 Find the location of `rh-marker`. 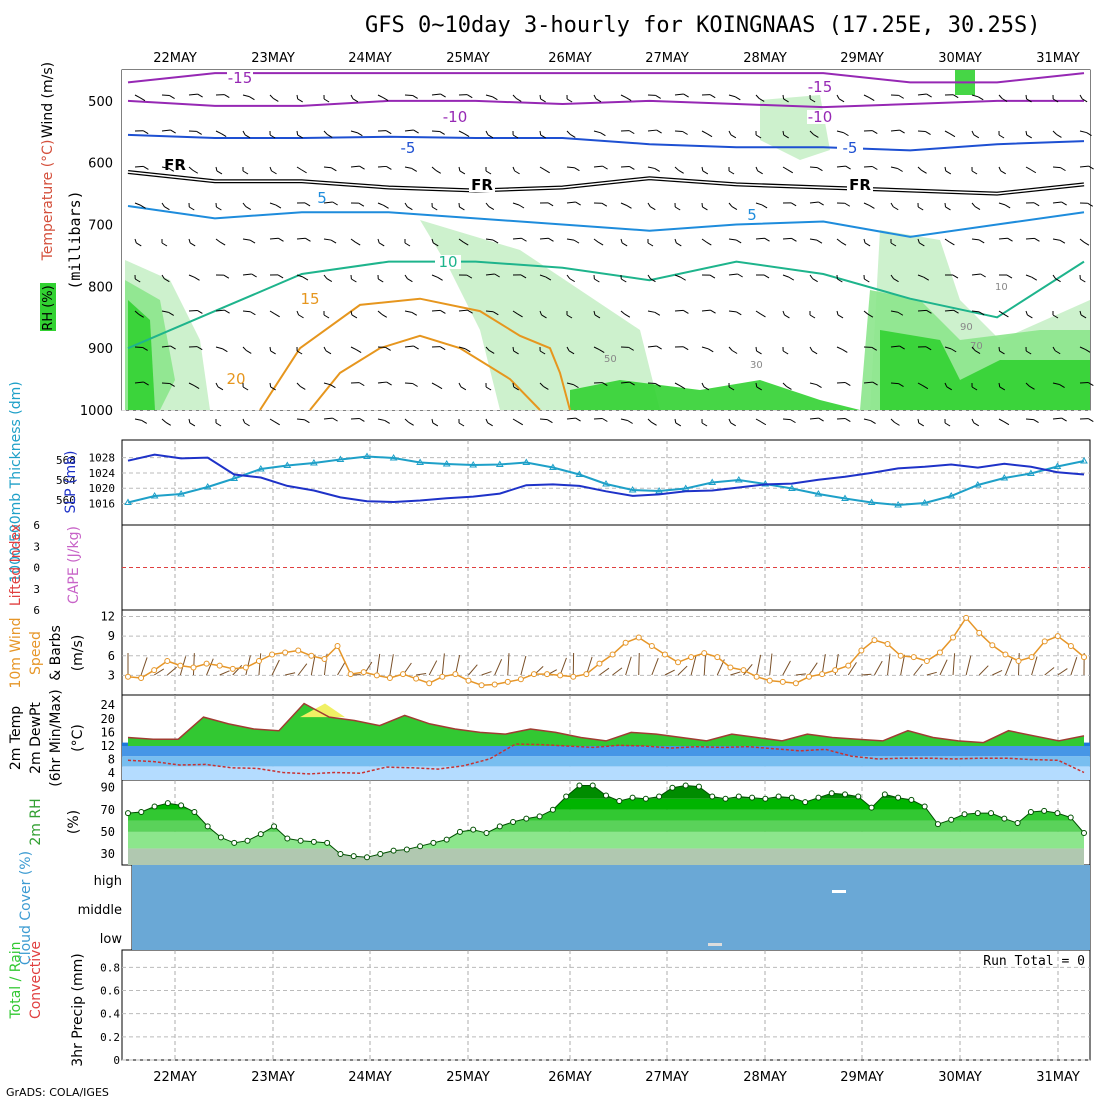

rh-marker is located at coordinates (738, 796).